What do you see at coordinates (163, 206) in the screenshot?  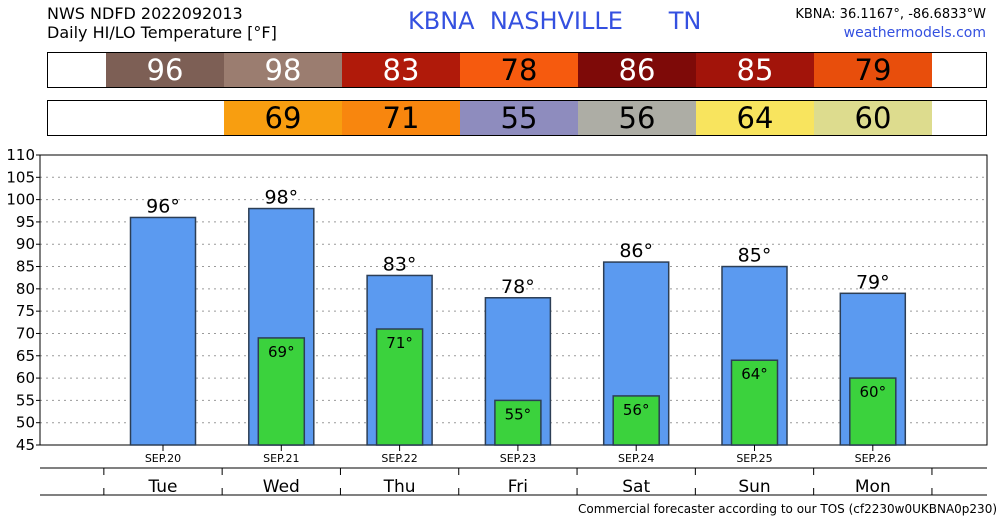 I see `hi-bar-label: 96°` at bounding box center [163, 206].